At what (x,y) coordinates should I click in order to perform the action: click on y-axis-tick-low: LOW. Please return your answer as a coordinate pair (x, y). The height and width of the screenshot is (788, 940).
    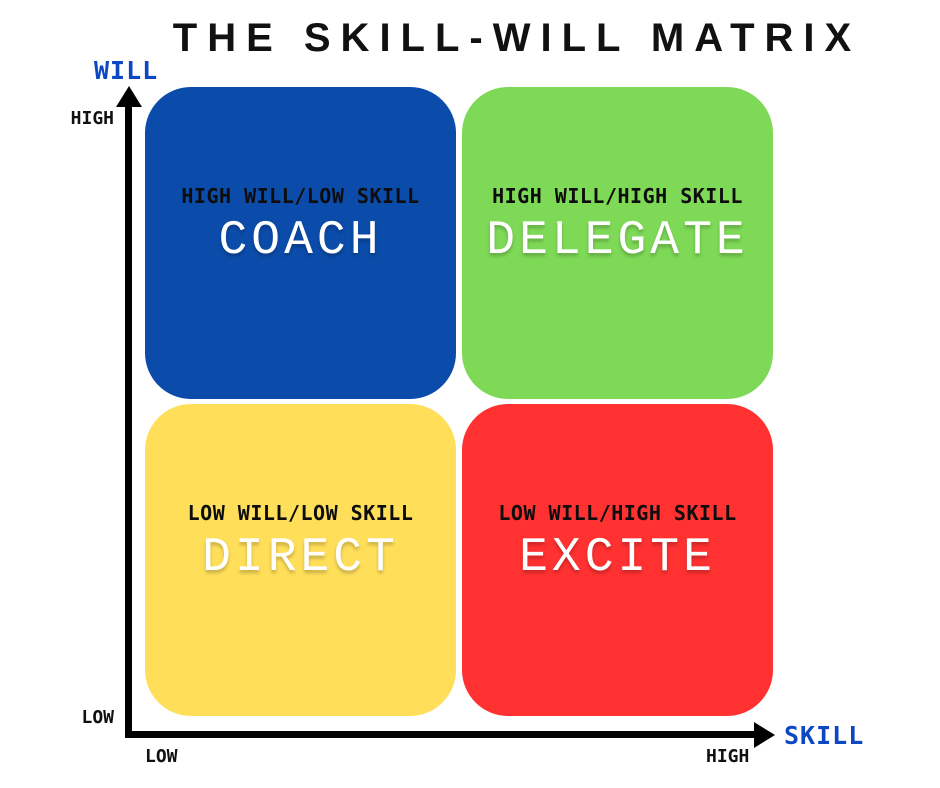
    Looking at the image, I should click on (97, 717).